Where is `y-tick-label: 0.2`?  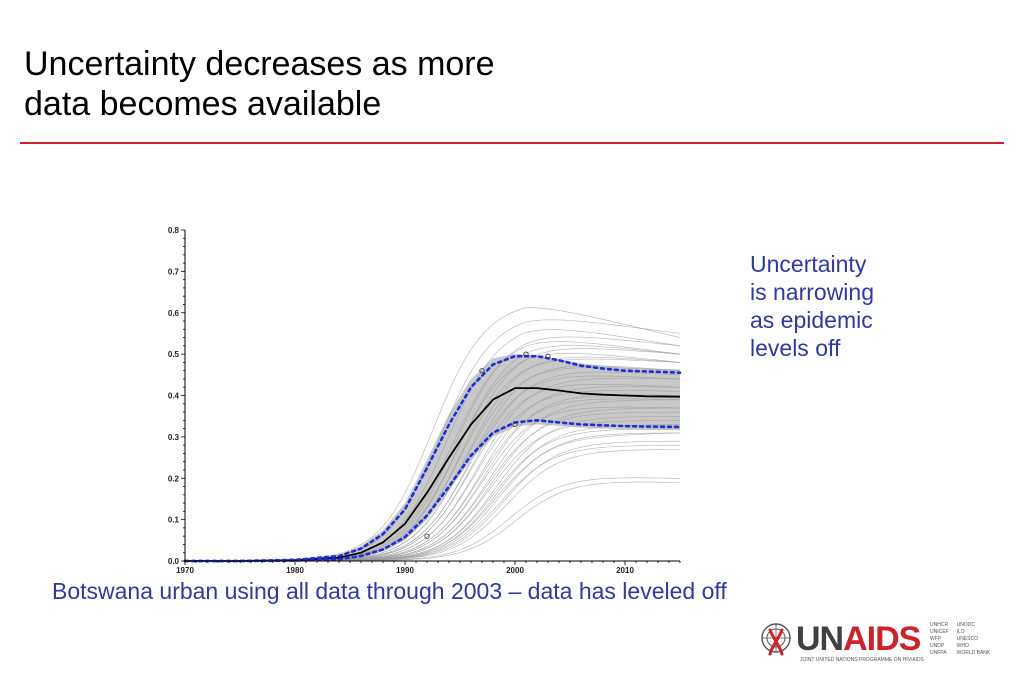
y-tick-label: 0.2 is located at coordinates (174, 478).